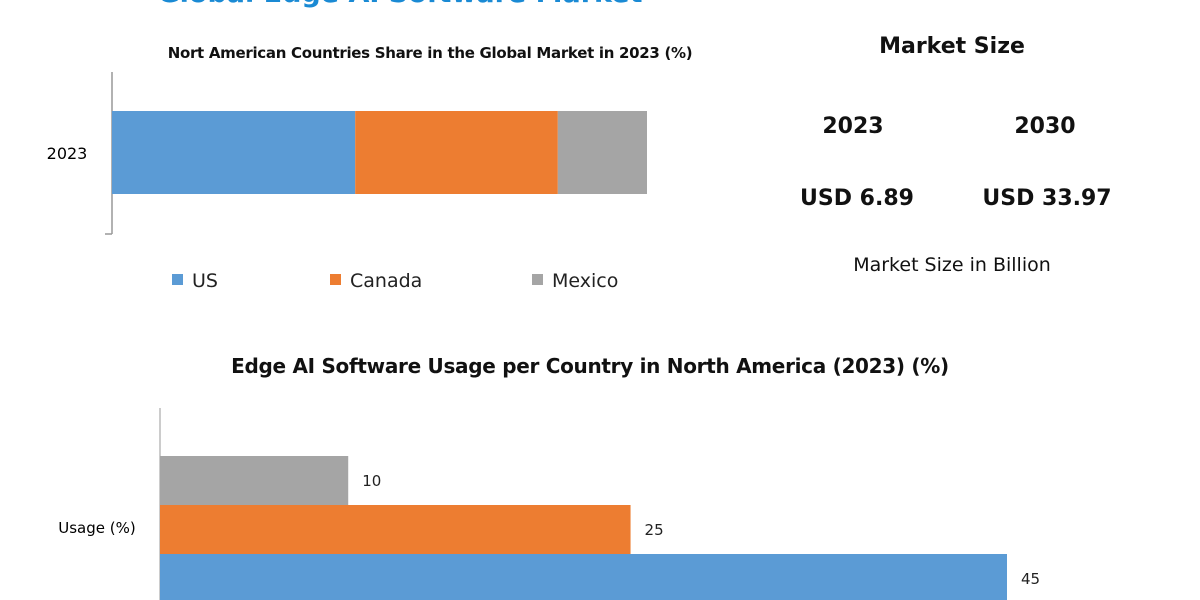 The image size is (1200, 600). Describe the element at coordinates (585, 281) in the screenshot. I see `legend-label-mexico: Mexico` at that location.